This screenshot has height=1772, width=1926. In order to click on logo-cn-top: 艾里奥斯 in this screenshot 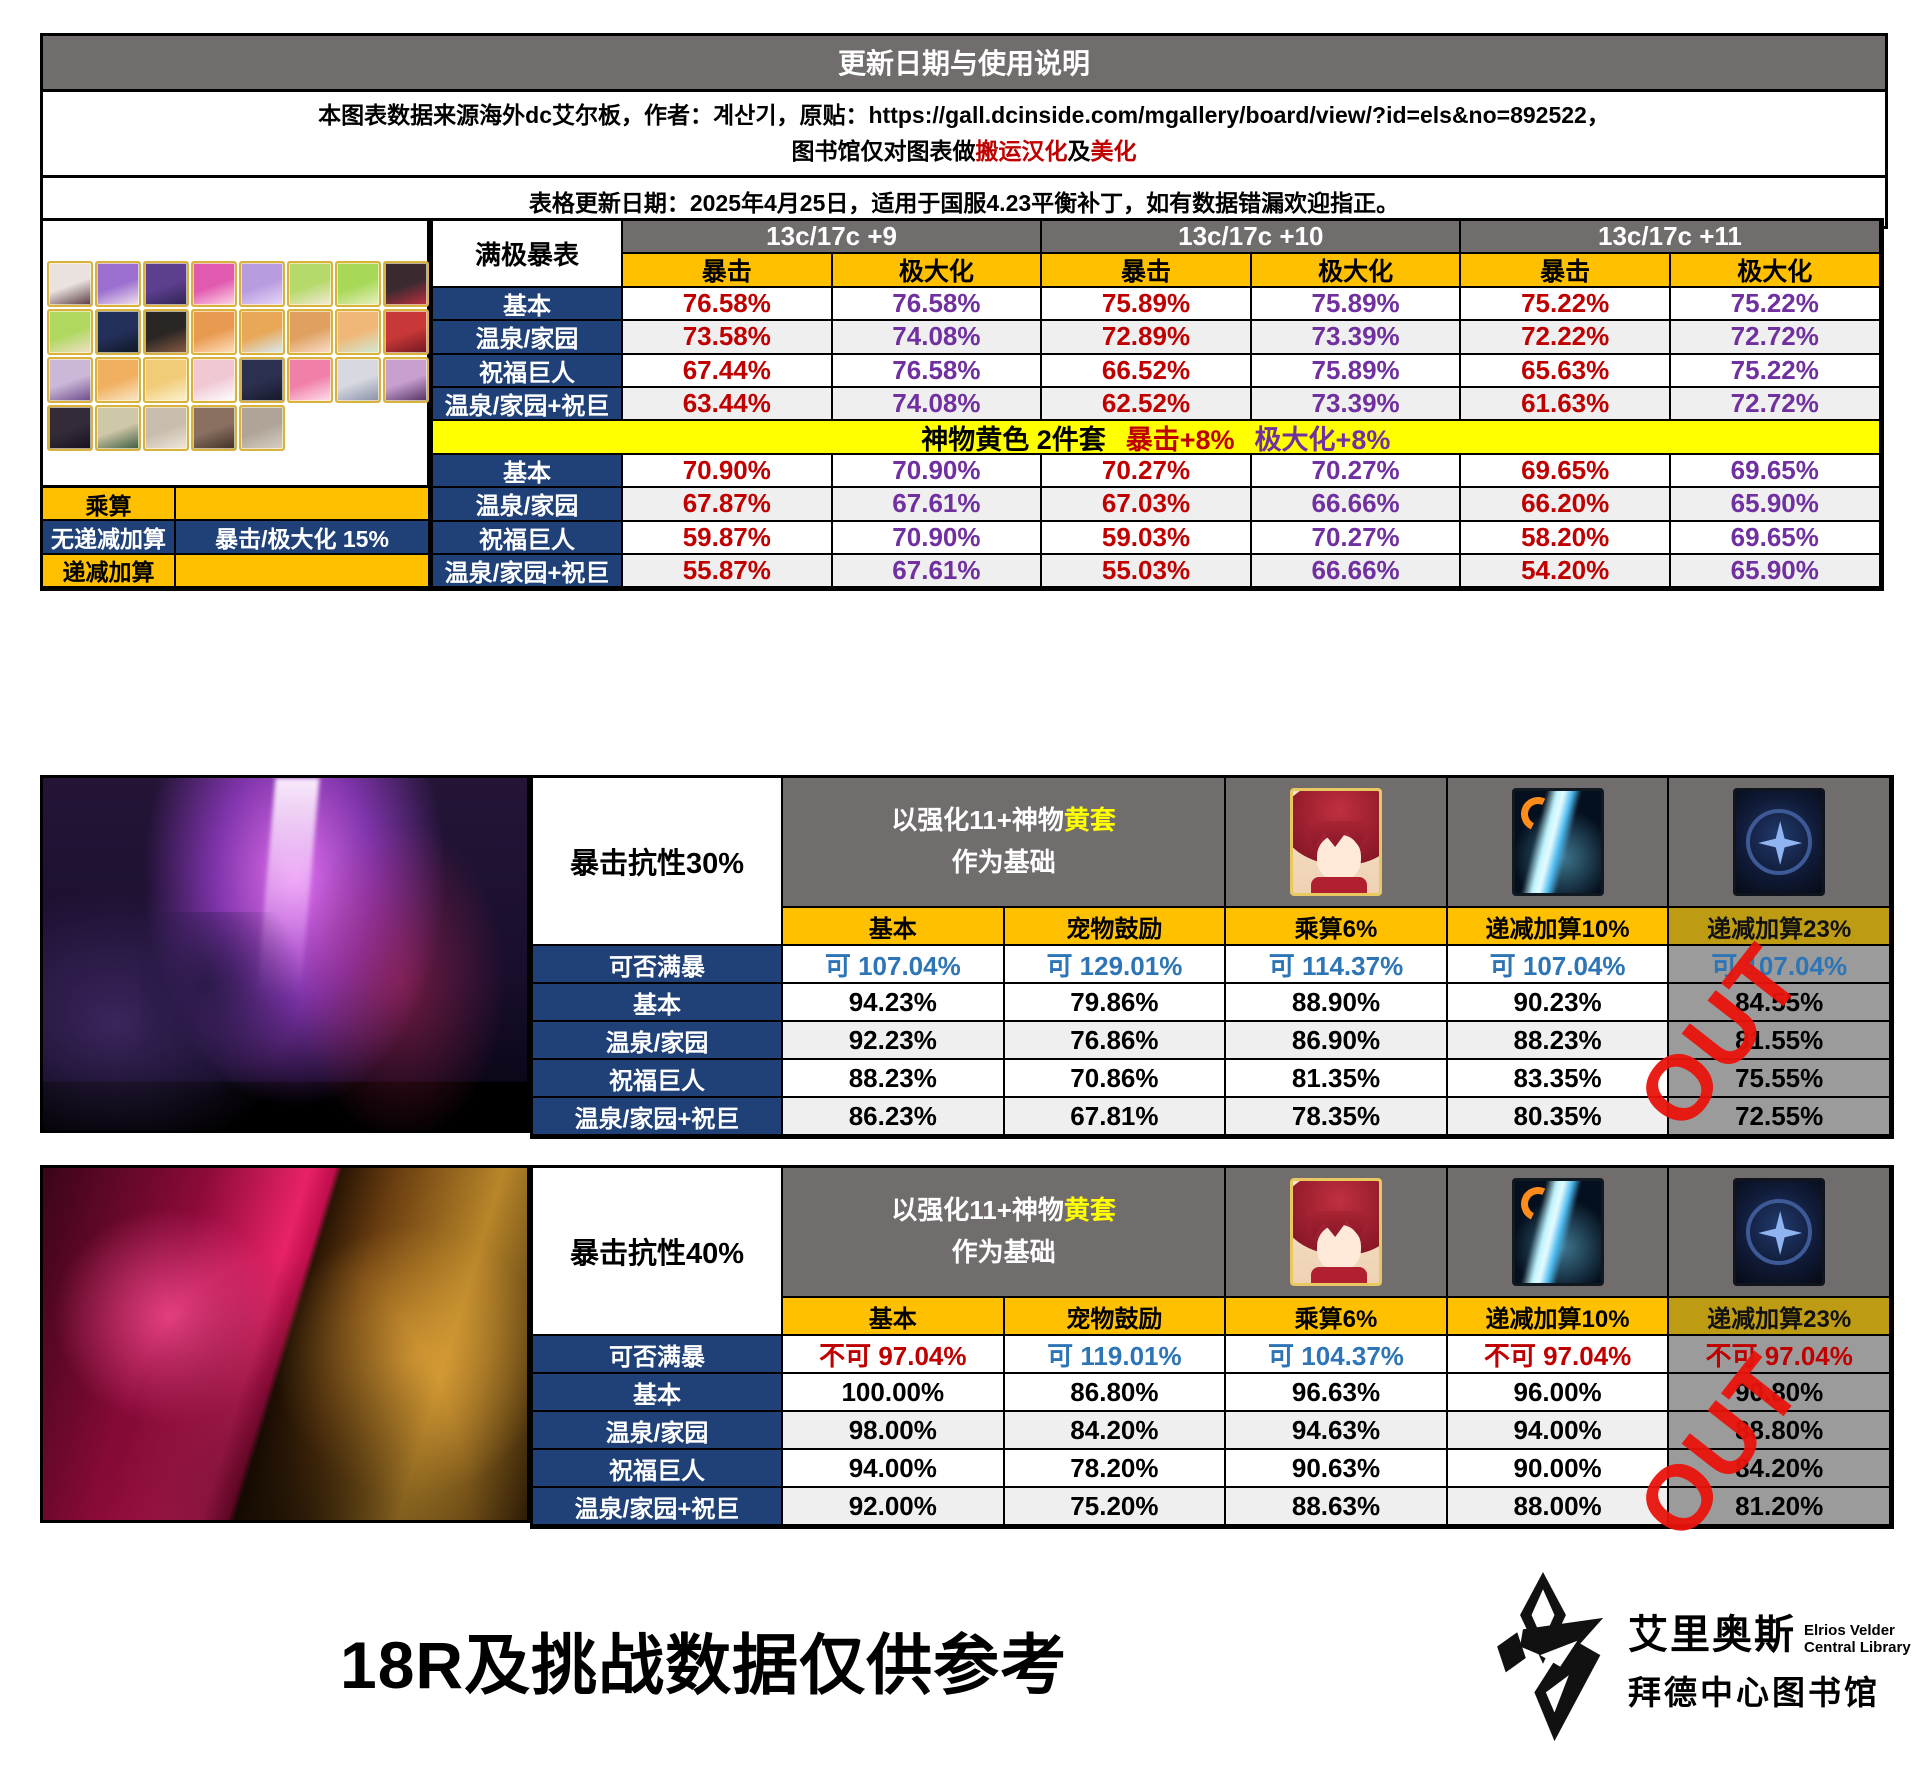, I will do `click(1712, 1635)`.